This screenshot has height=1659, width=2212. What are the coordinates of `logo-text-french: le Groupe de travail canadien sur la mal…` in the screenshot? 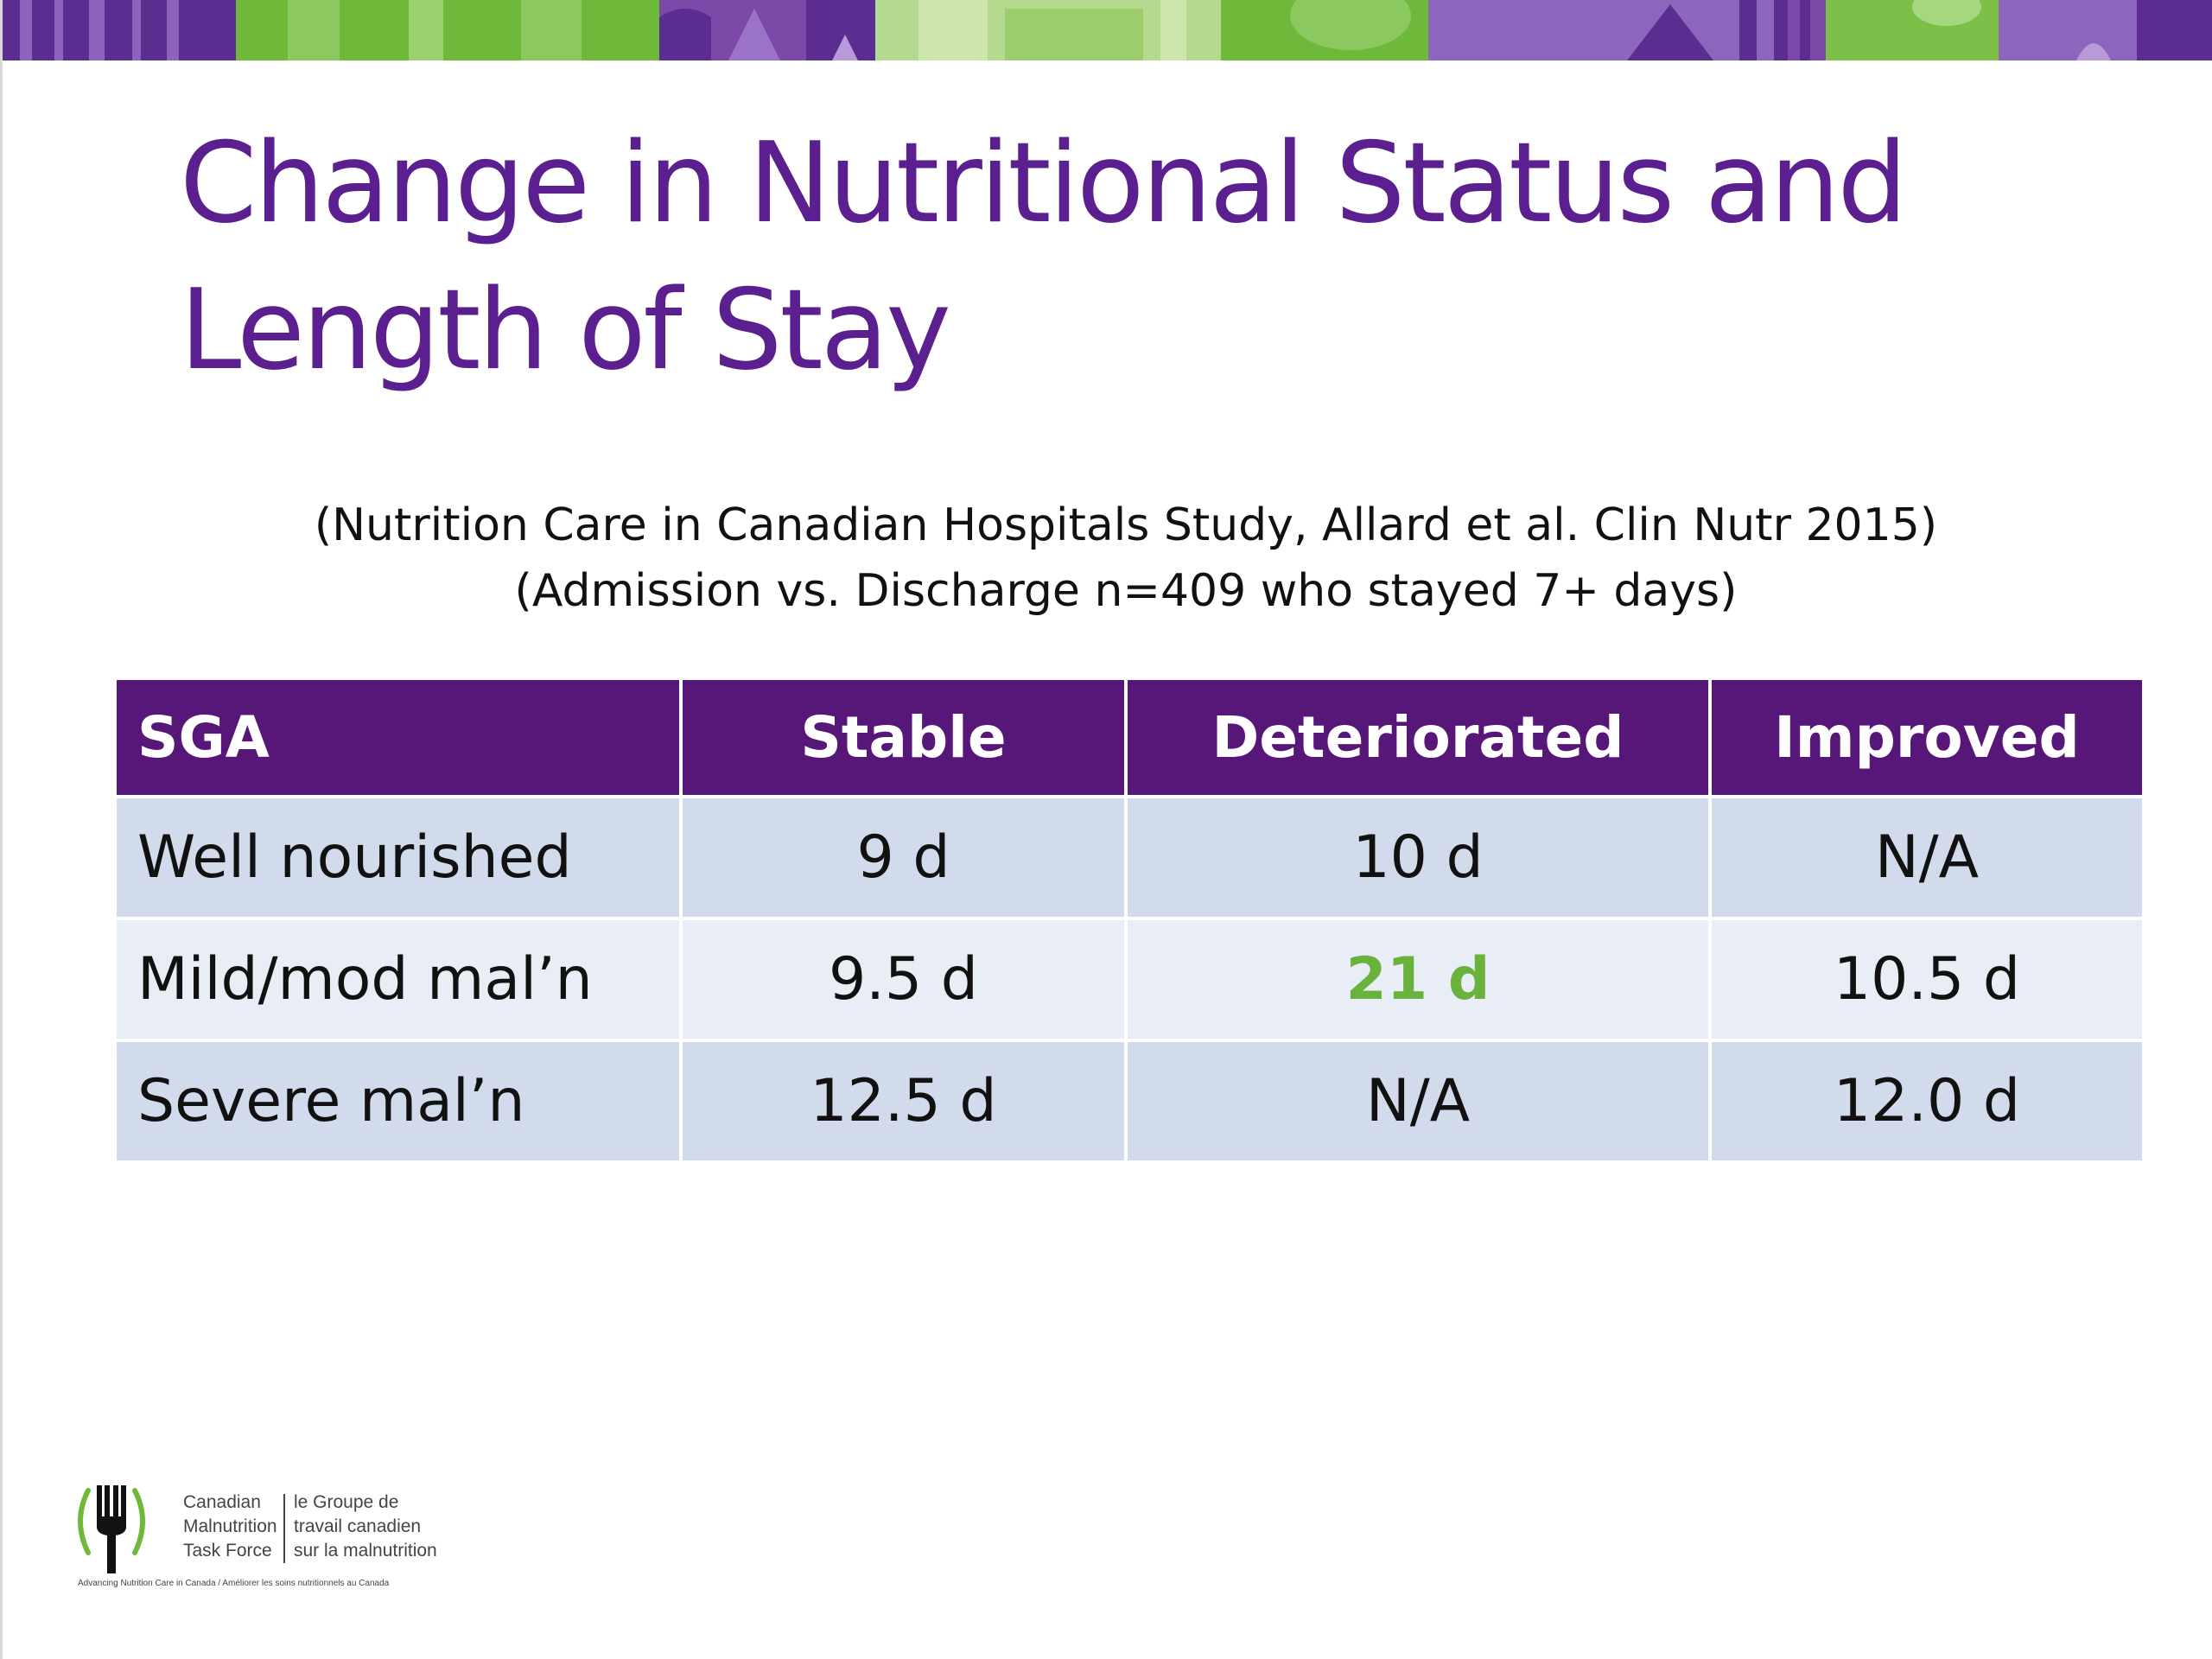 It's located at (365, 1527).